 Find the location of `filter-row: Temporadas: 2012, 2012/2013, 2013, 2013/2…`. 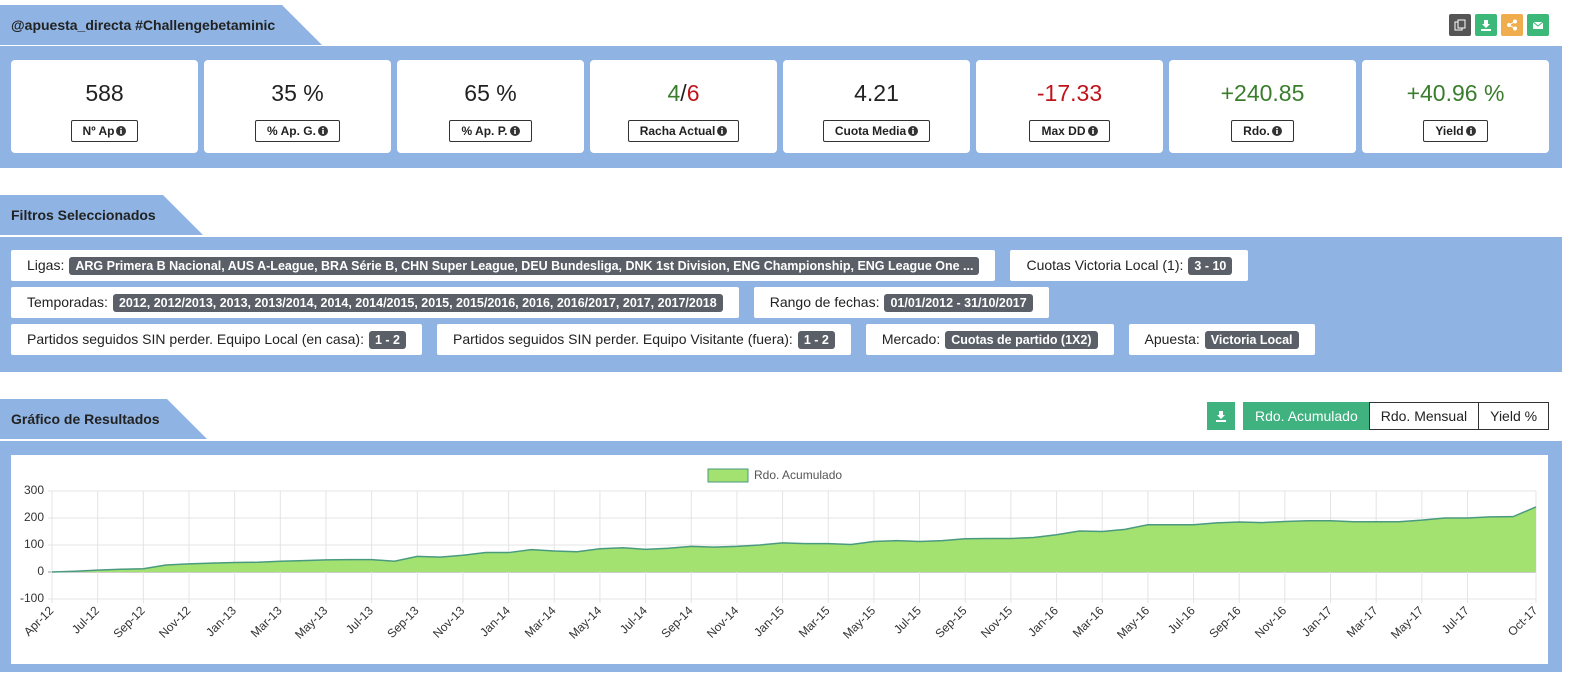

filter-row: Temporadas: 2012, 2012/2013, 2013, 2013/2… is located at coordinates (530, 302).